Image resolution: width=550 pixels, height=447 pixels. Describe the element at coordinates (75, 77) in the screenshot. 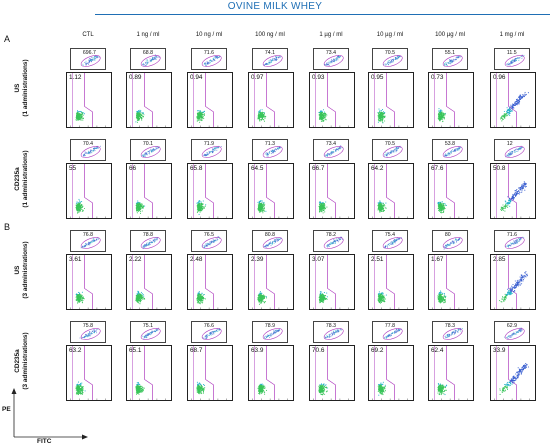

I see `gate-percentage-quadrant: 1.12` at that location.